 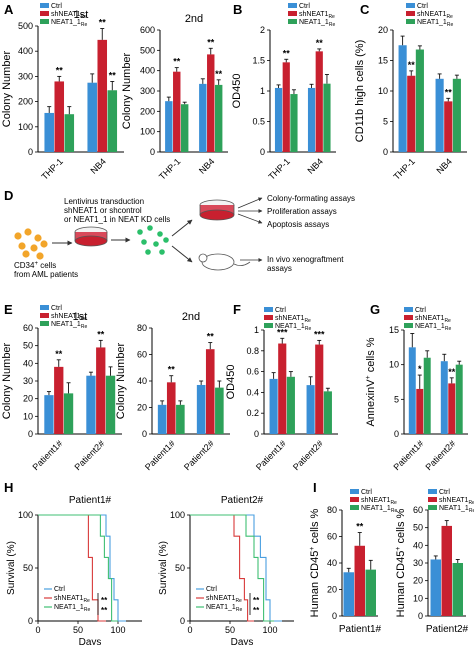 I want to click on y-tick-label: 5, so click(x=385, y=122).